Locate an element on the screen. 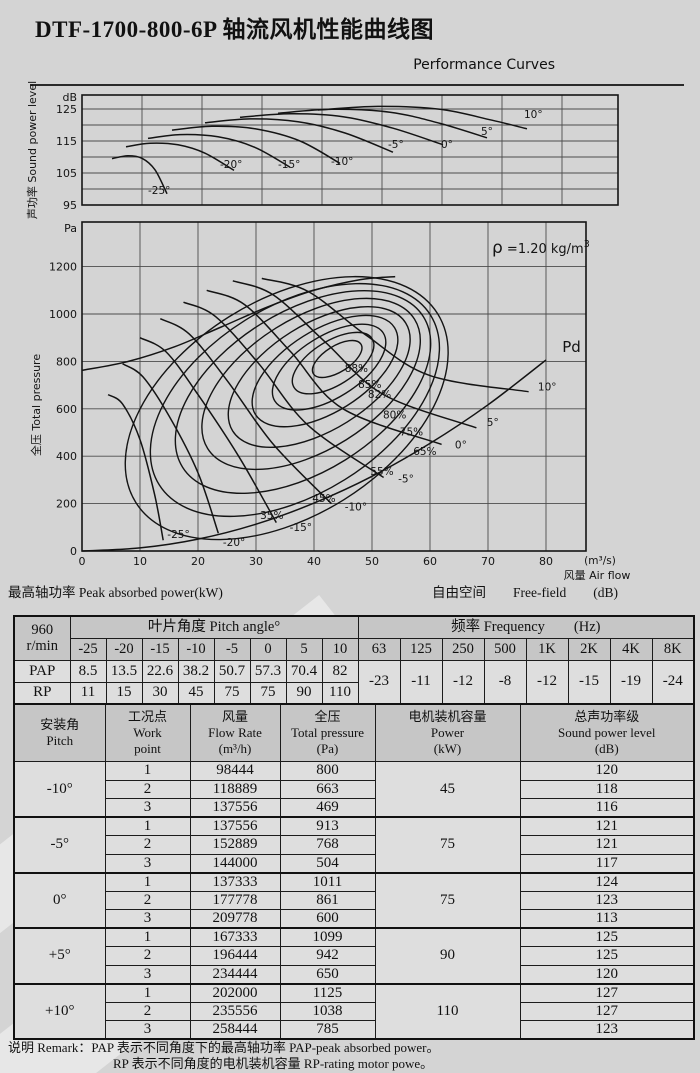 This screenshot has width=700, height=1073. x-tick-label: 10 is located at coordinates (140, 561).